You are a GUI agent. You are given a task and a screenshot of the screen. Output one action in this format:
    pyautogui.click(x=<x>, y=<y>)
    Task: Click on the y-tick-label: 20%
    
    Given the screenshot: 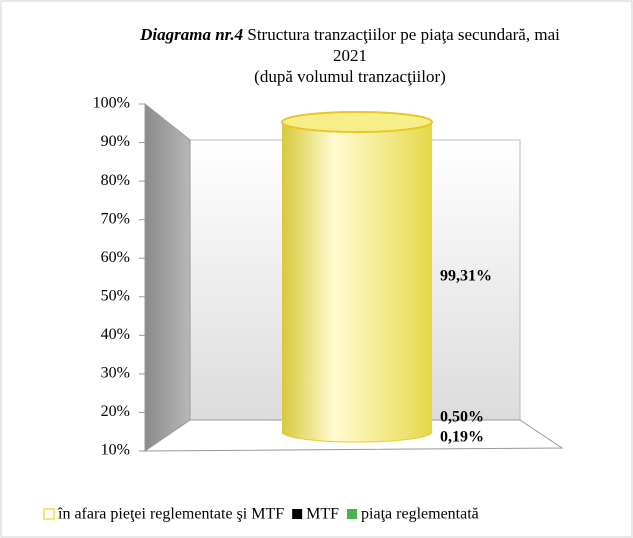 What is the action you would take?
    pyautogui.click(x=115, y=411)
    